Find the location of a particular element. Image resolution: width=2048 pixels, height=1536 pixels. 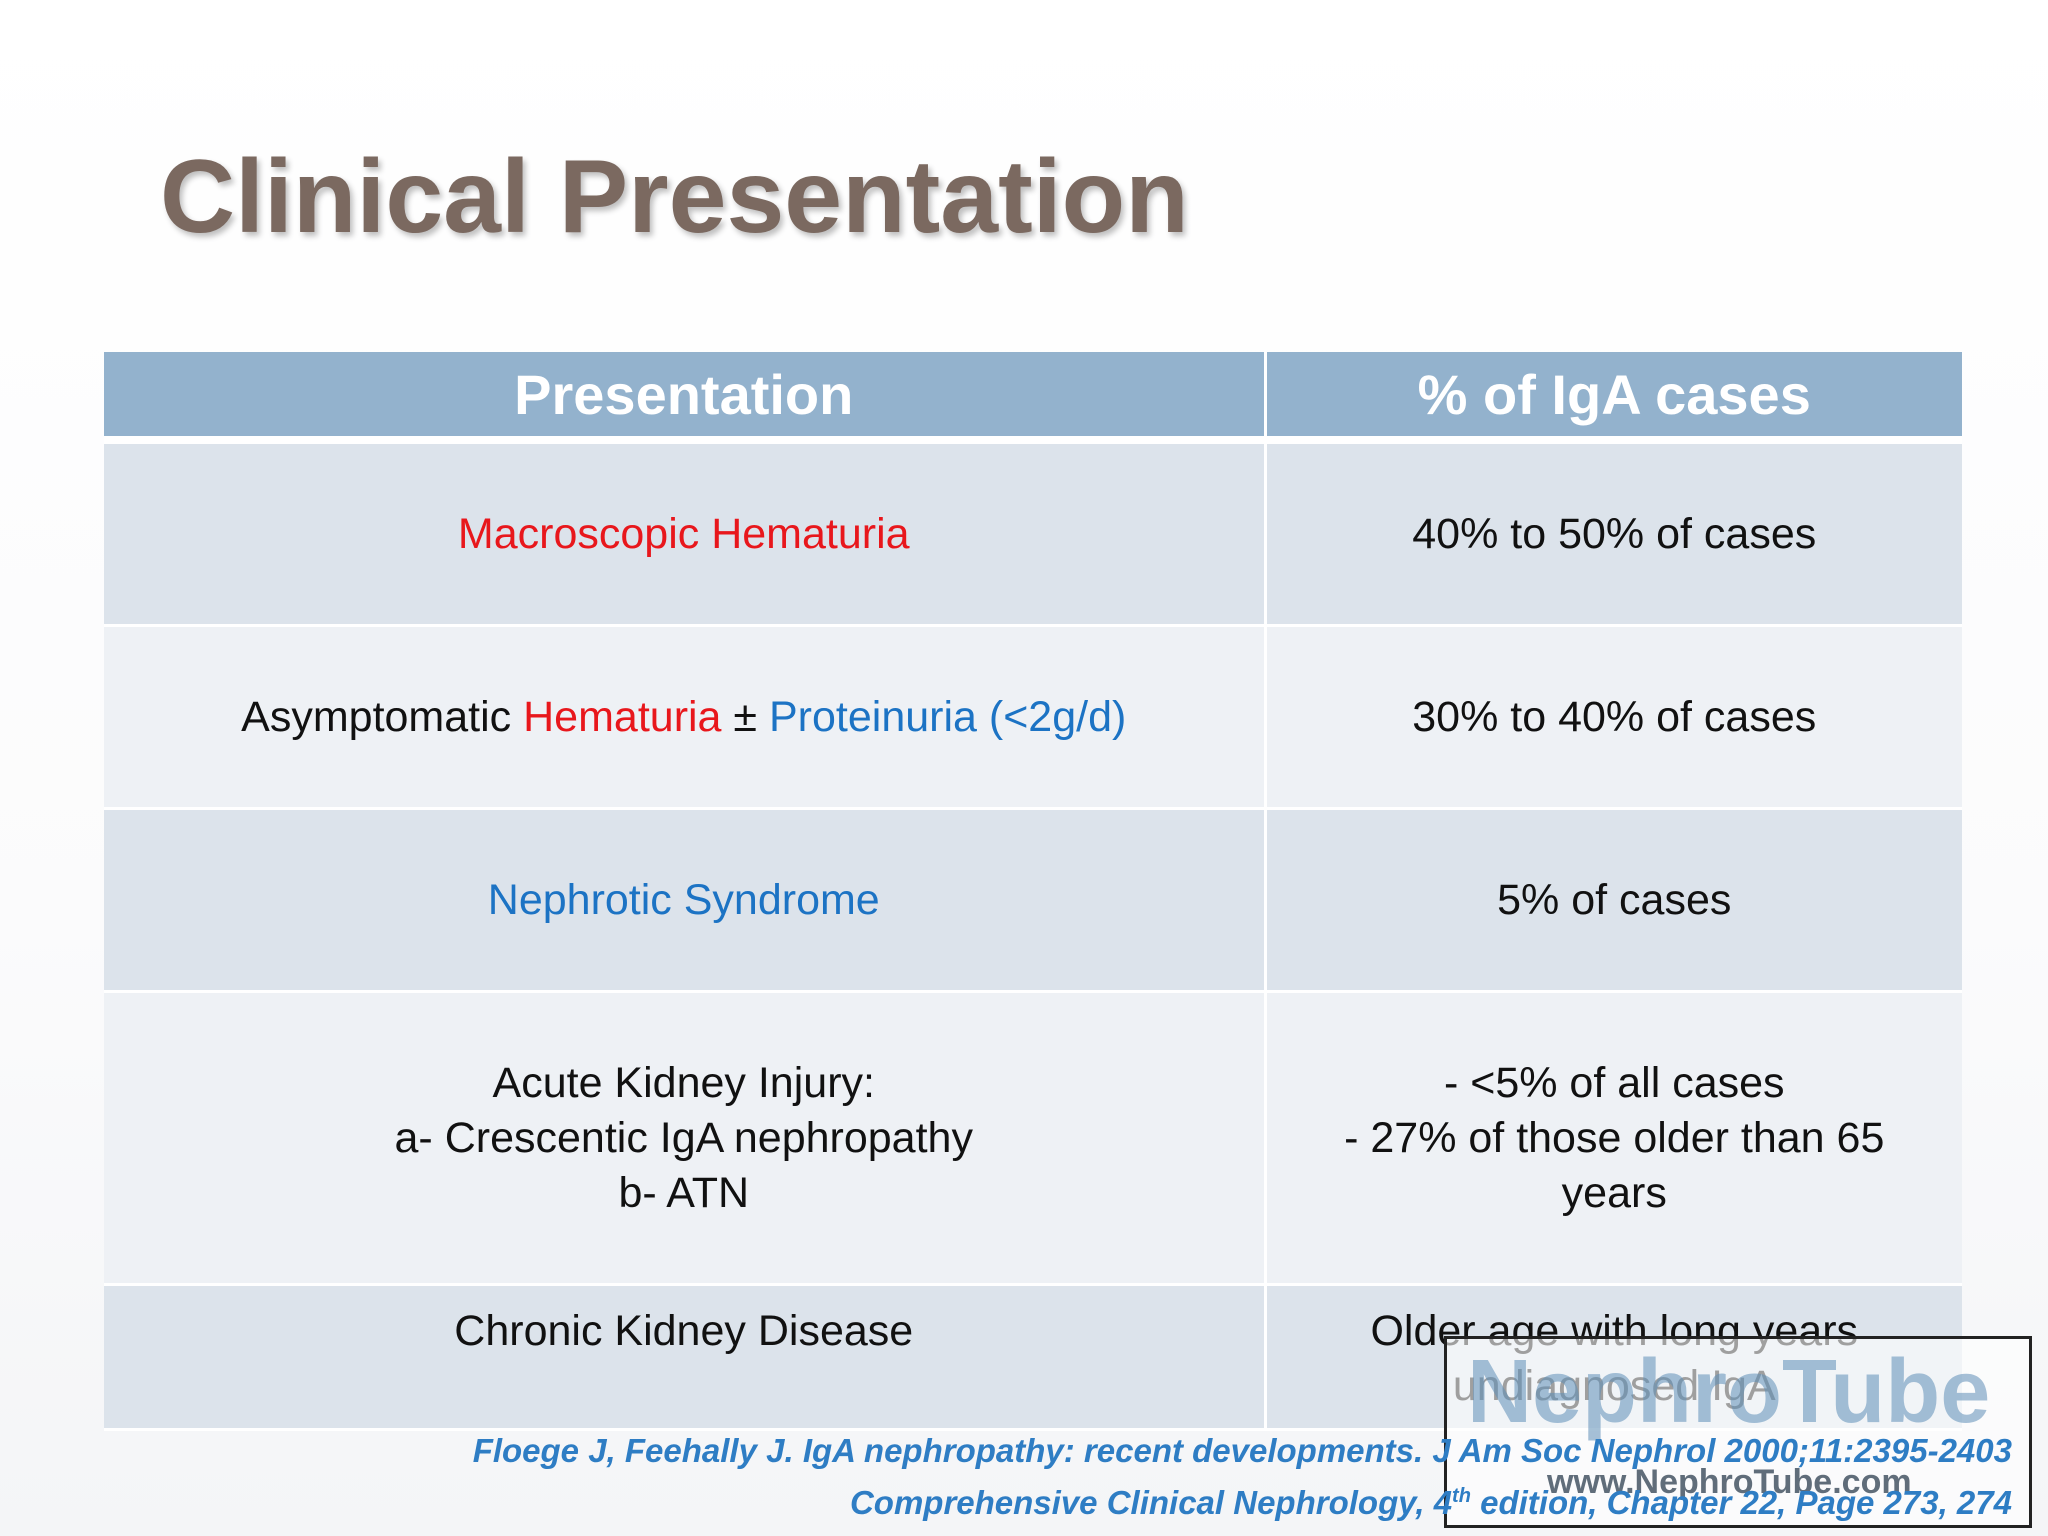

aki-line: a- Crescentic IgA nephropathy is located at coordinates (683, 1137).